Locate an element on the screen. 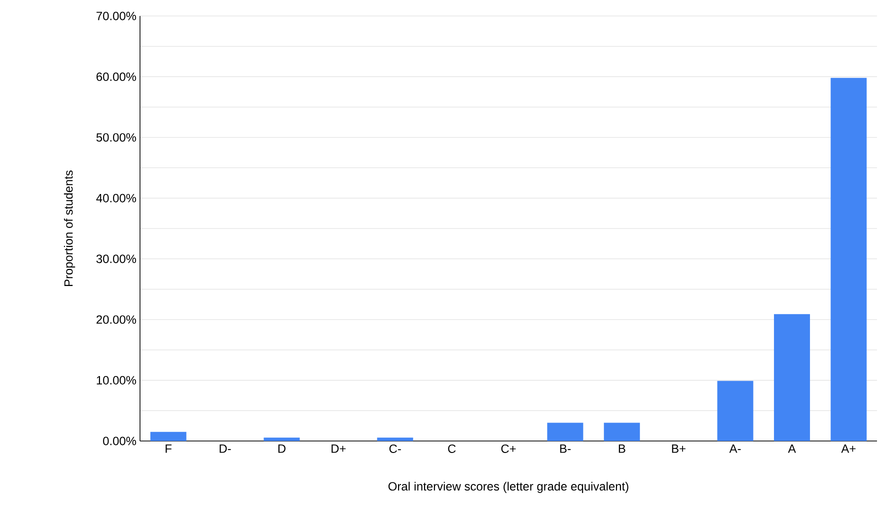 Image resolution: width=884 pixels, height=514 pixels. x-tick-label: D is located at coordinates (282, 448).